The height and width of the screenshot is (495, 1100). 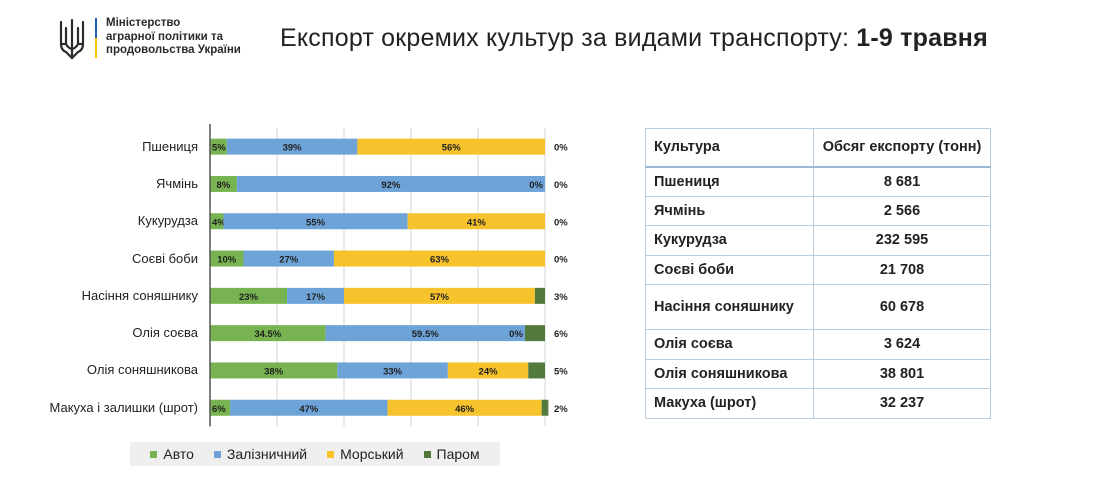 I want to click on table-cell-crop: Олія соєва, so click(x=729, y=344).